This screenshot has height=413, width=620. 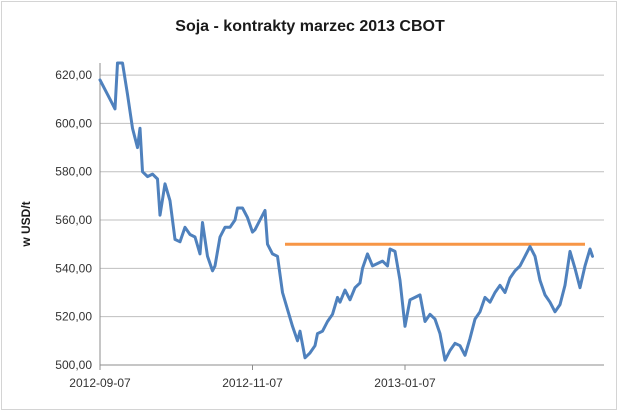 I want to click on chart-title: Soja - kontrakty marzec 2013 CBOT, so click(x=310, y=26).